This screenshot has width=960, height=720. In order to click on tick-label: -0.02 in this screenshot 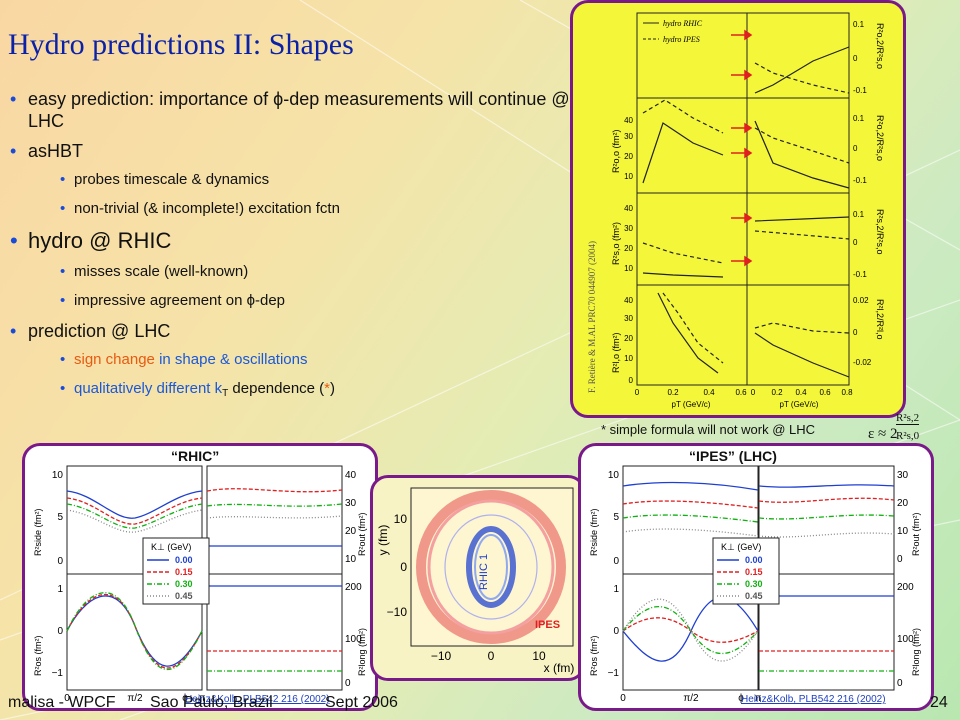, I will do `click(862, 362)`.